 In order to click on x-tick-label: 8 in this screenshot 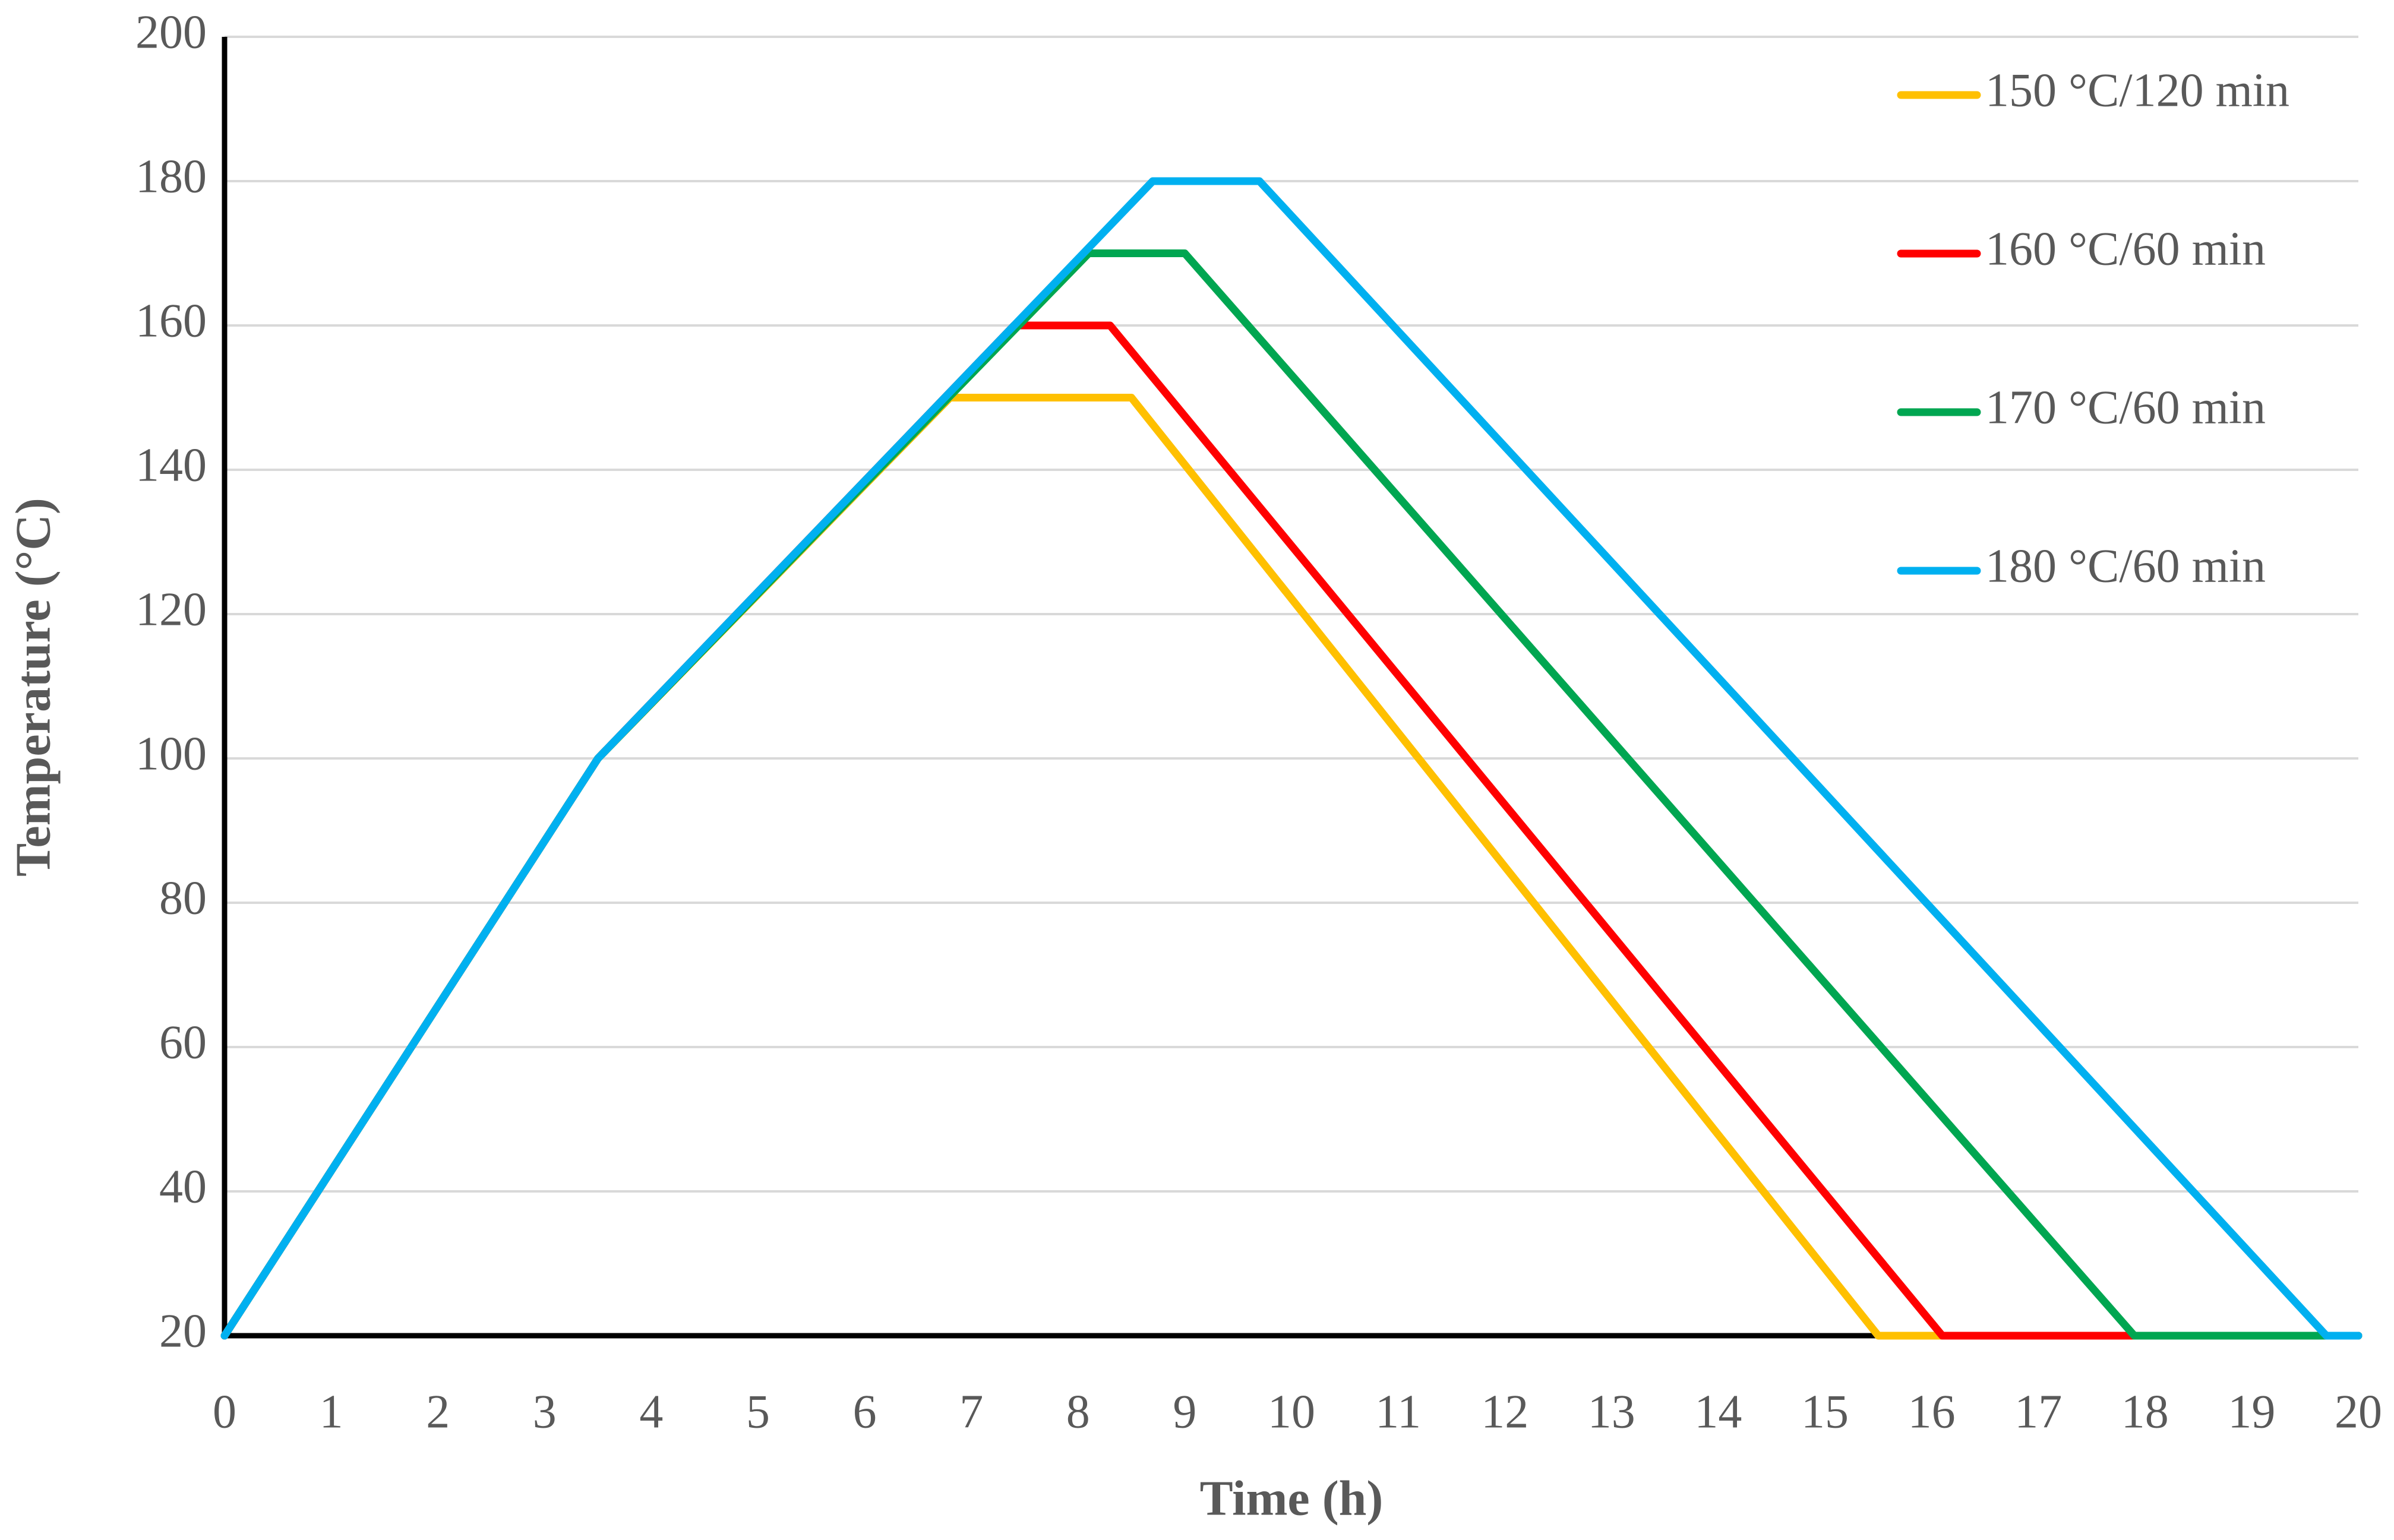, I will do `click(1078, 1412)`.